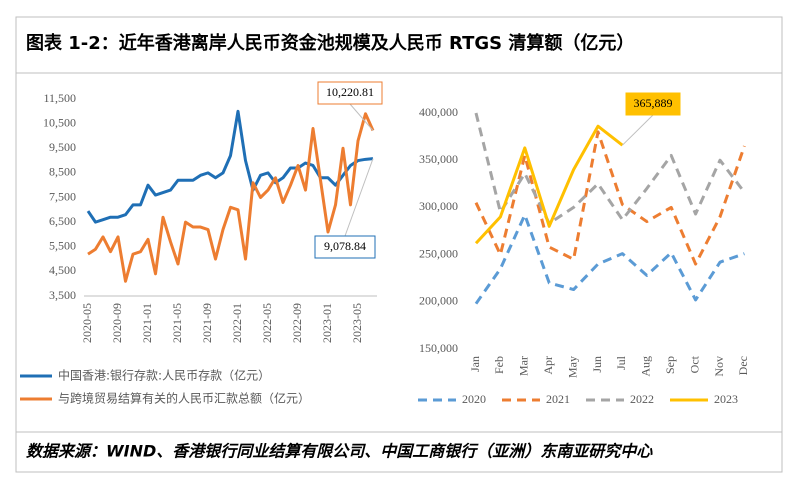 This screenshot has height=489, width=798. What do you see at coordinates (558, 399) in the screenshot?
I see `legend-label: 2021` at bounding box center [558, 399].